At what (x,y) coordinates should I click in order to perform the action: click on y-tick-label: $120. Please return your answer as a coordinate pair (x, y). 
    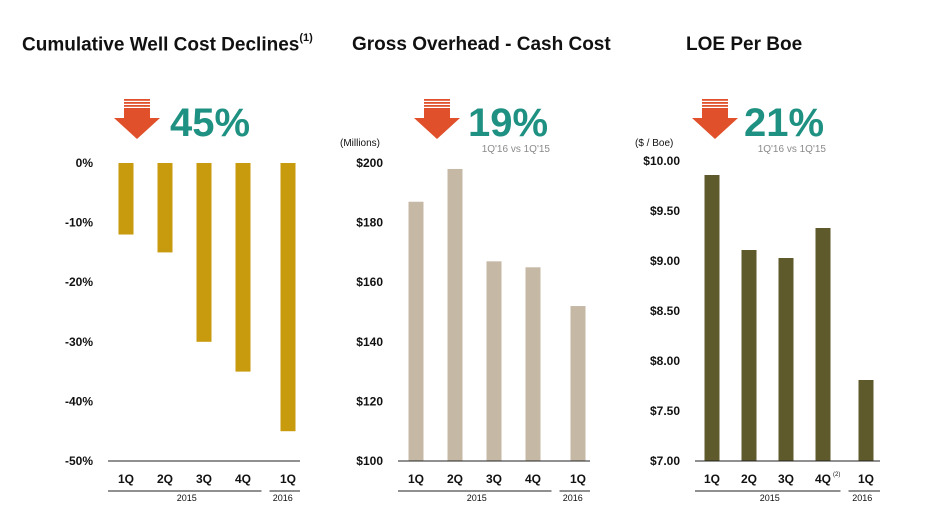
    Looking at the image, I should click on (369, 401).